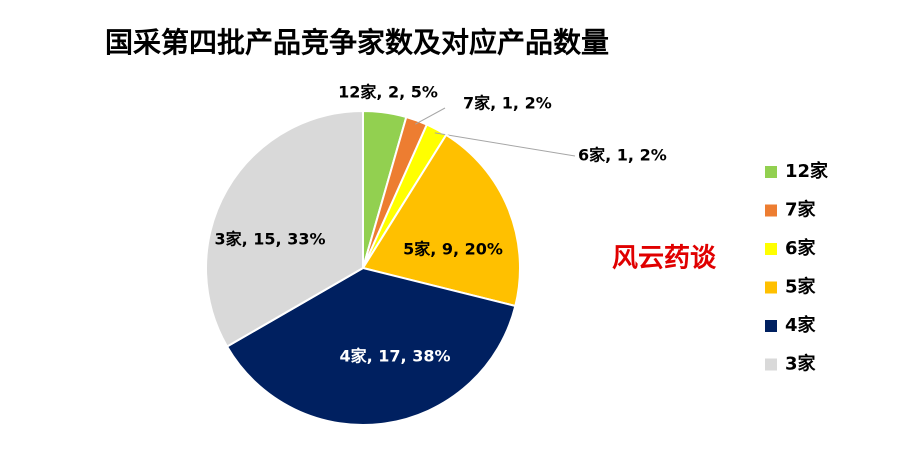 The width and height of the screenshot is (900, 463). Describe the element at coordinates (801, 364) in the screenshot. I see `legend-label: 3家` at that location.